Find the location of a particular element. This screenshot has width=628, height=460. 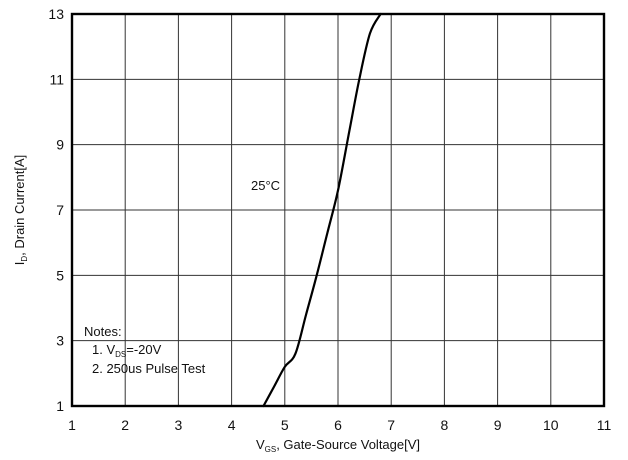

y-tick-label: 13 is located at coordinates (56, 14).